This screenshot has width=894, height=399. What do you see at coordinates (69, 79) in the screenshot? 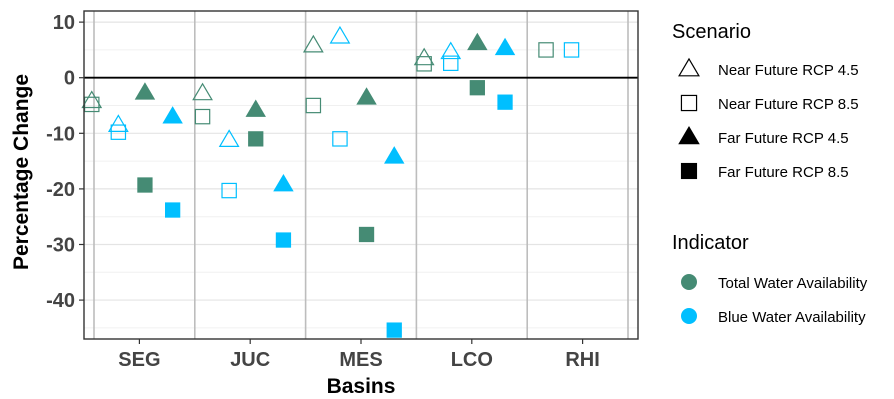
I see `y-tick-label: 0` at bounding box center [69, 79].